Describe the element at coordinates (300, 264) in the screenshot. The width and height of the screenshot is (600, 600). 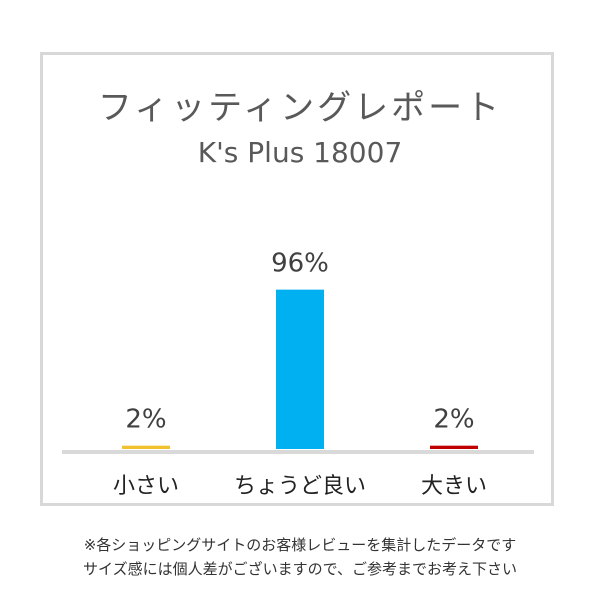
I see `data-label-2: 96%` at that location.